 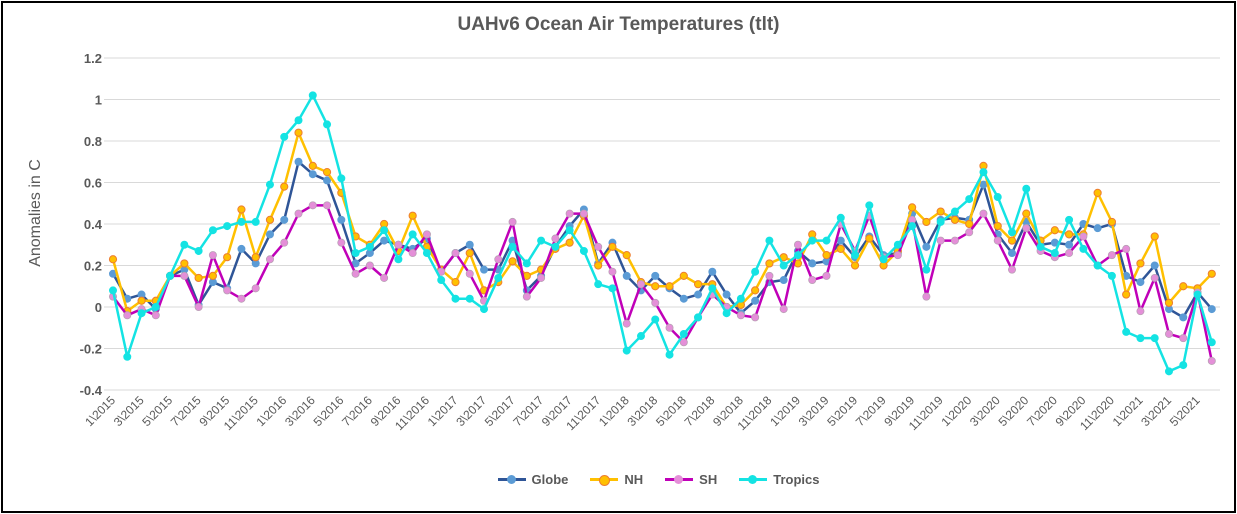 I want to click on y-tick-label: 0.6, so click(x=93, y=183).